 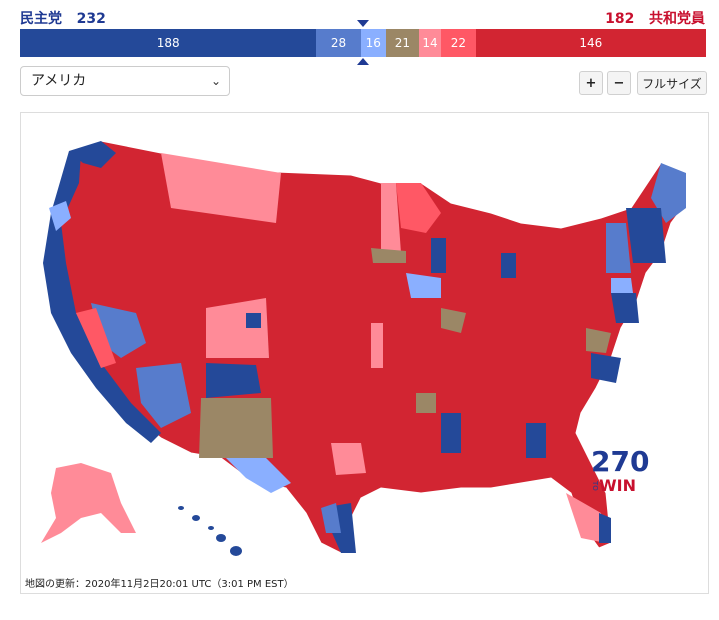 I want to click on zoom-in-button: +, so click(x=591, y=83).